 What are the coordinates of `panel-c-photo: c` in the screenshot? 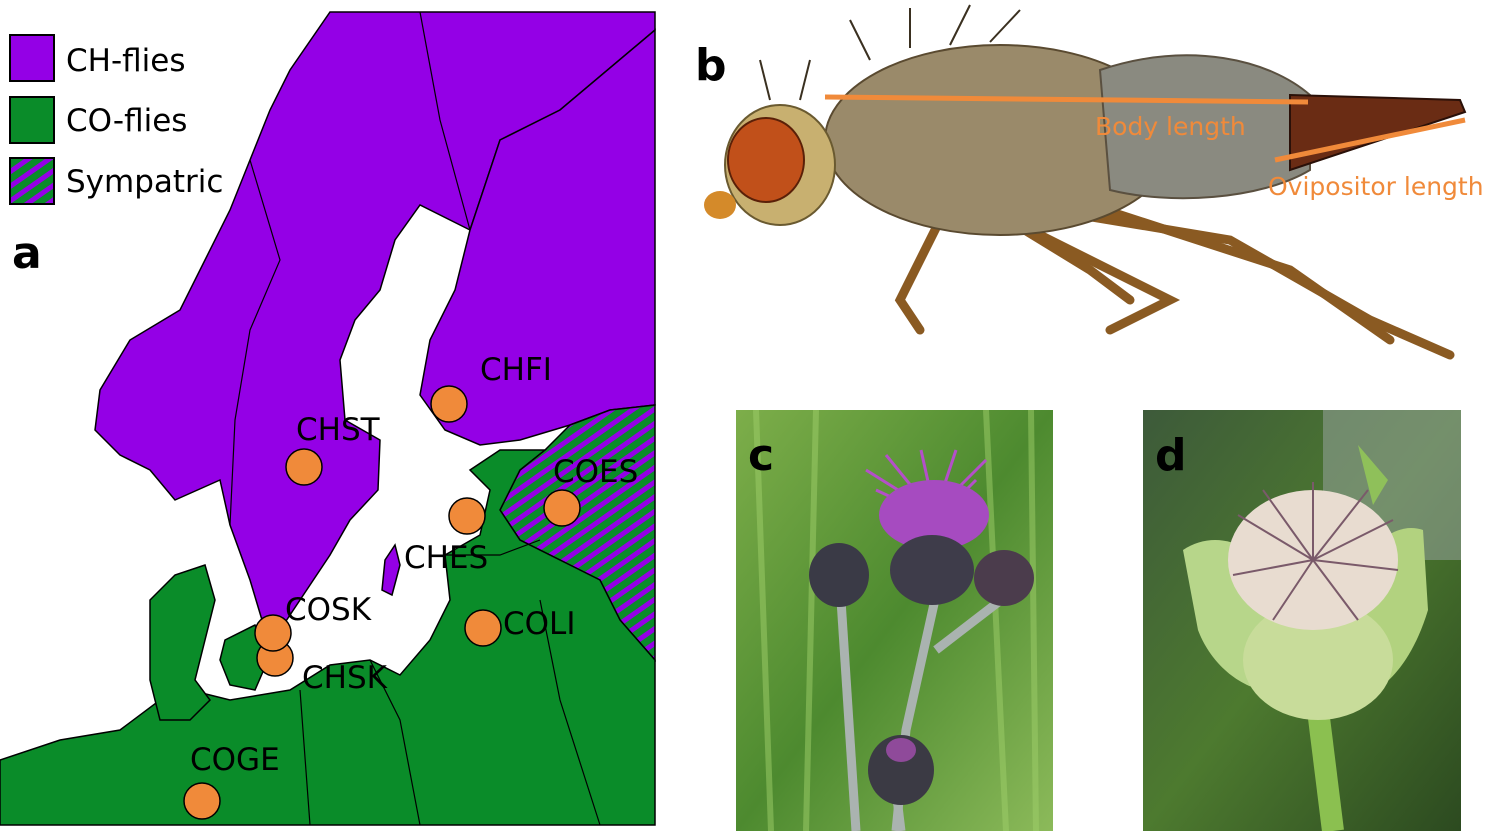 It's located at (894, 620).